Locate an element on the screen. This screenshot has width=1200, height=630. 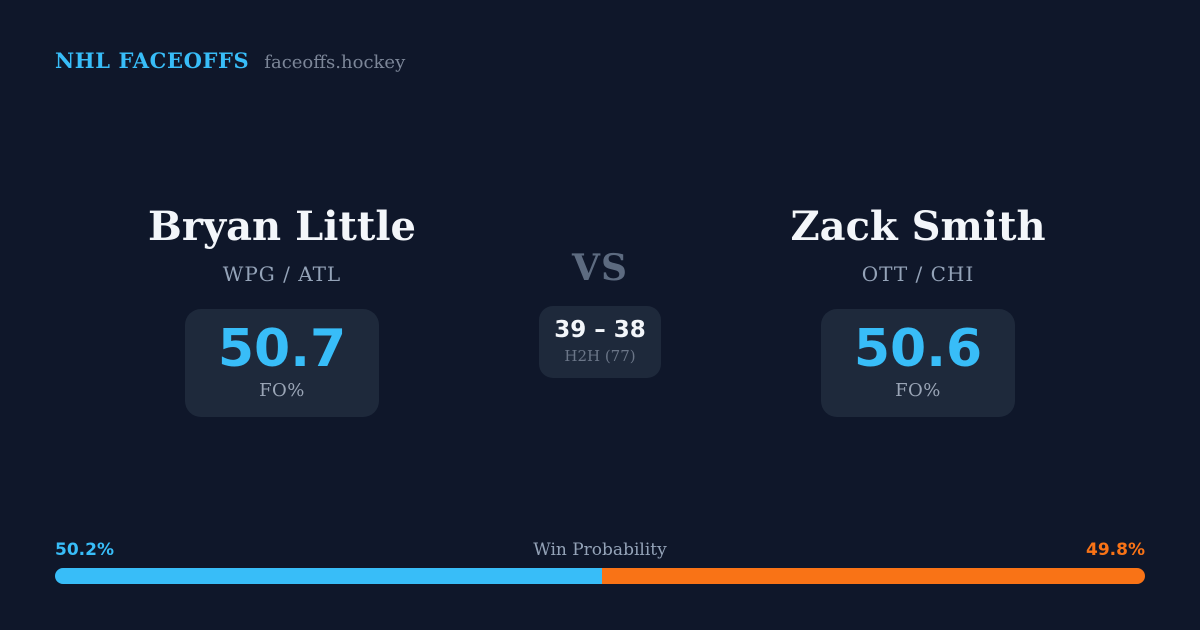
head-to-head-score: 39 – 38 is located at coordinates (600, 329).